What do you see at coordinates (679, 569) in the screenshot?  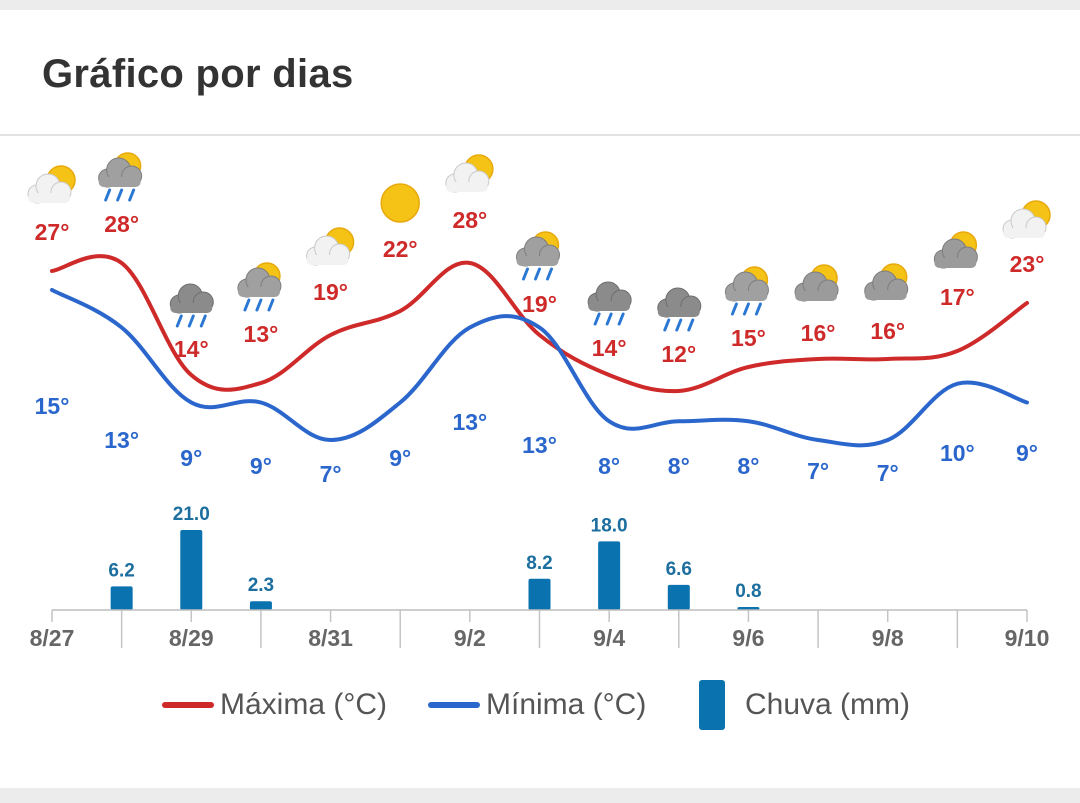 I see `rain-value-label: 6.6` at bounding box center [679, 569].